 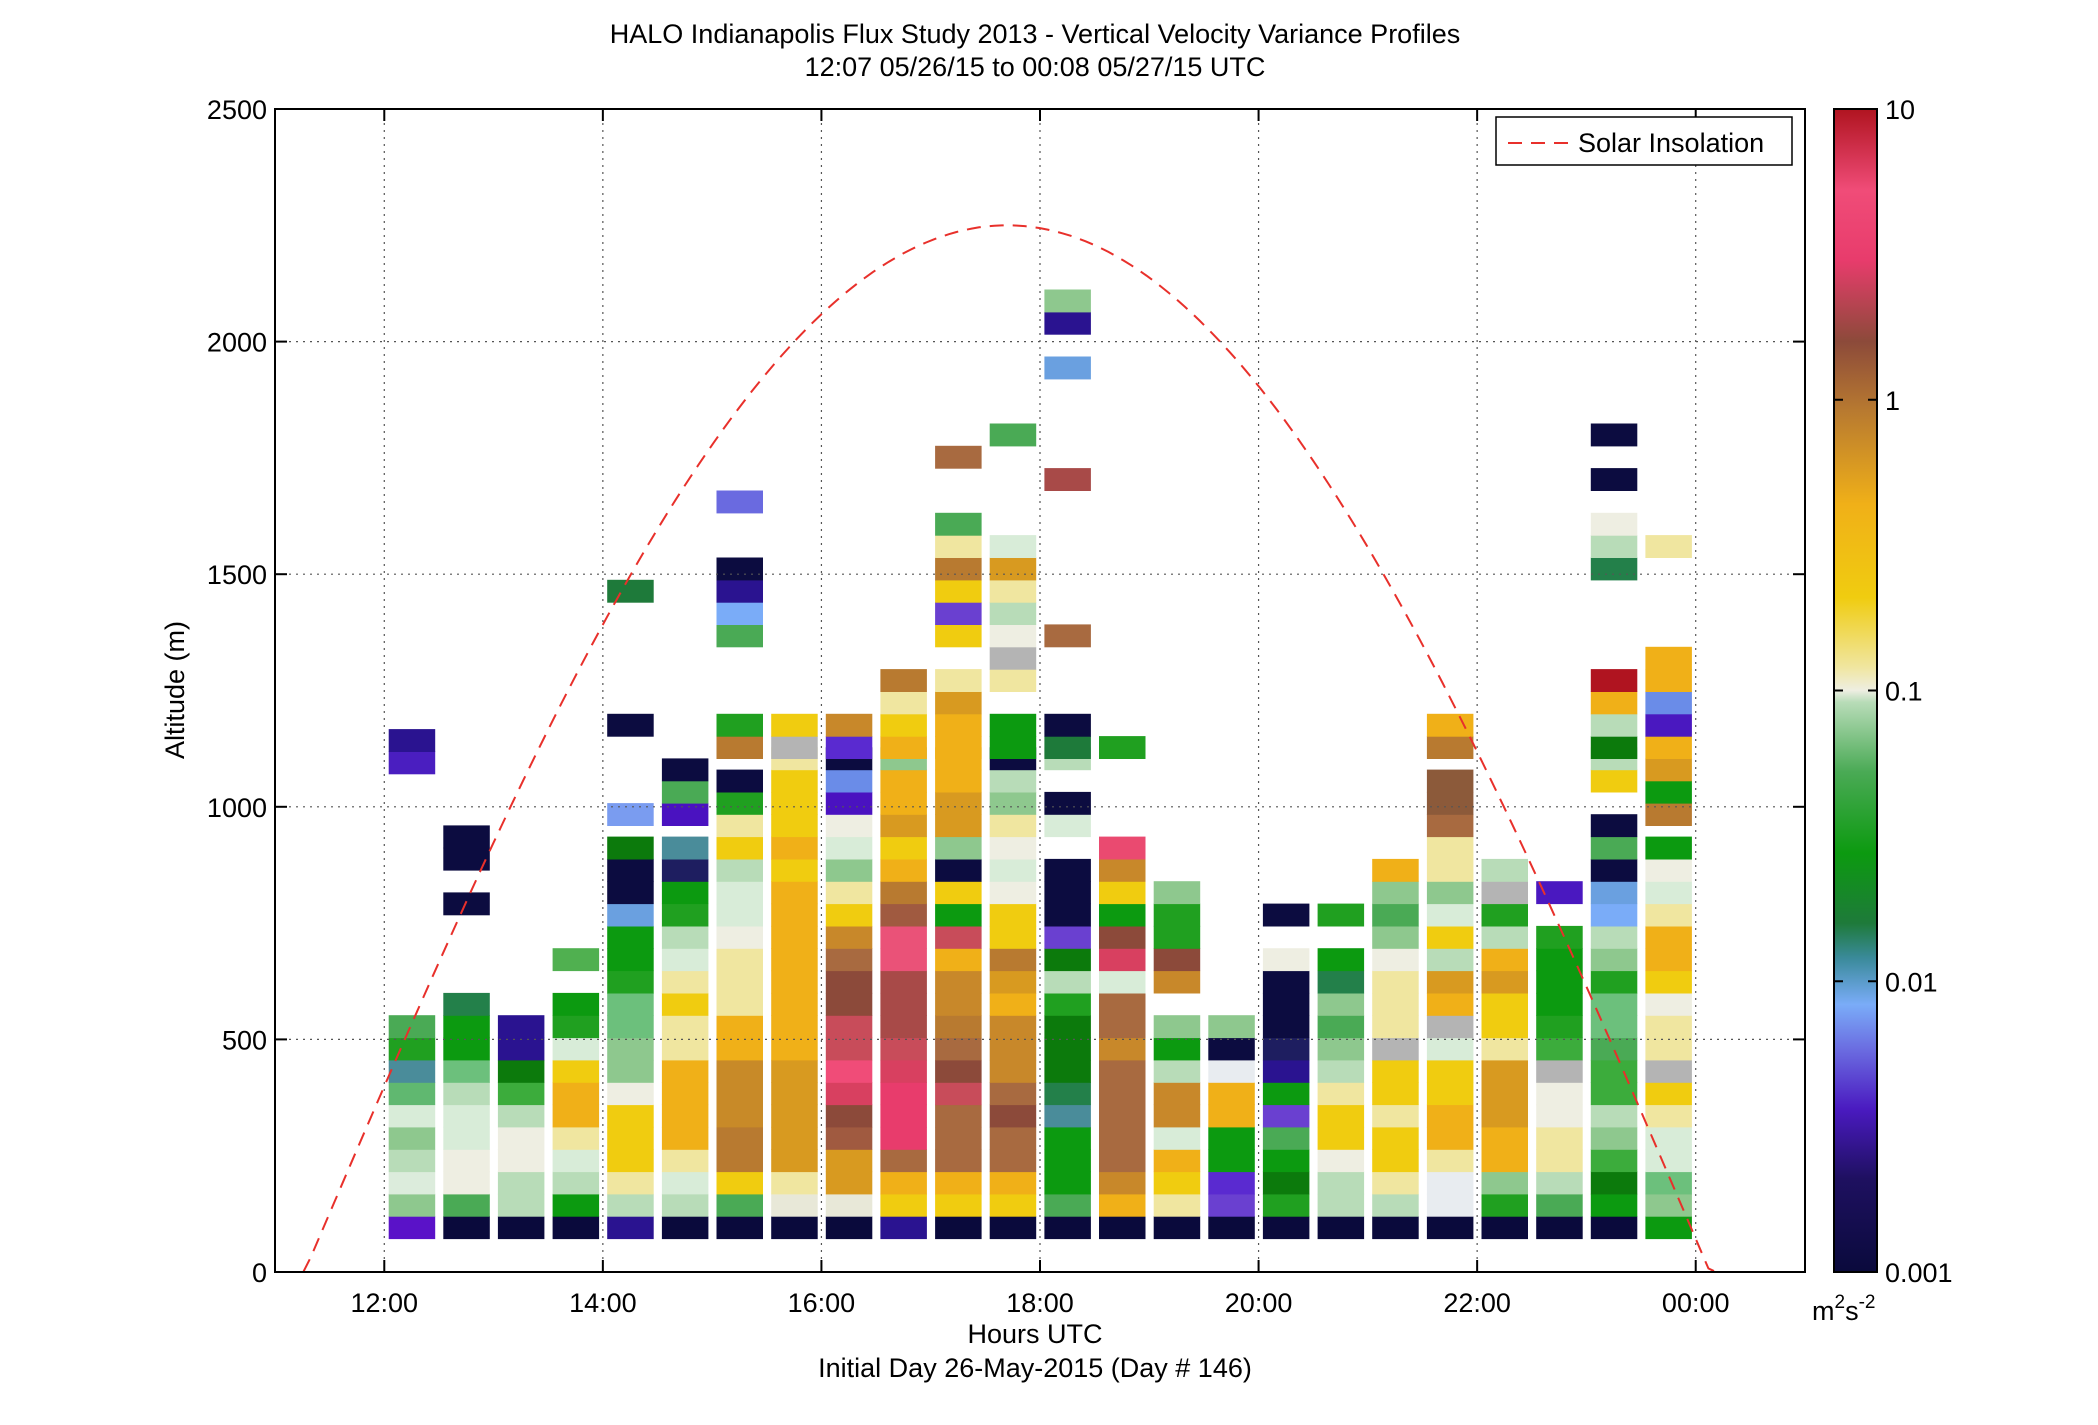 I want to click on y-tick-label: 2500, so click(x=237, y=110).